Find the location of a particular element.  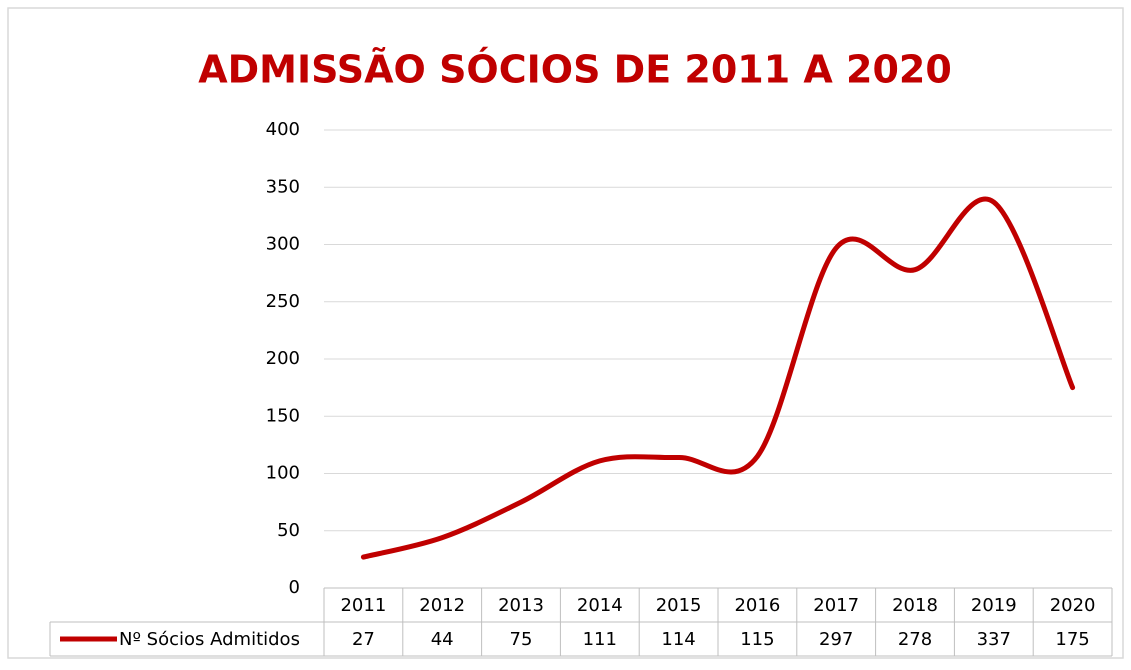

x-tick-label: 2020 is located at coordinates (1073, 605).